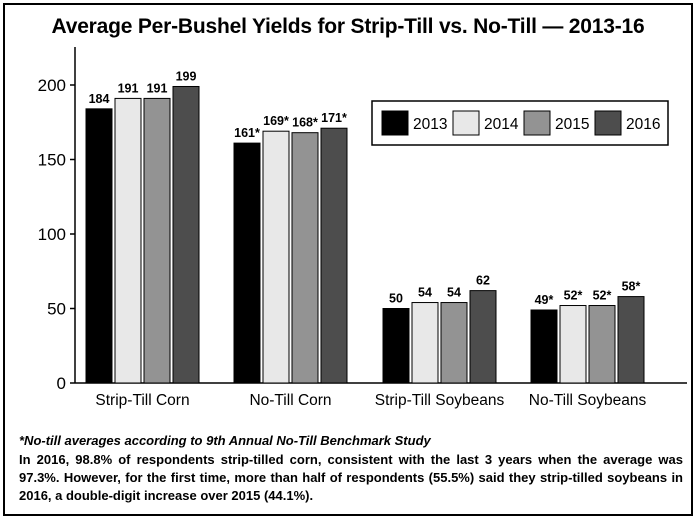 This screenshot has width=700, height=522. Describe the element at coordinates (588, 400) in the screenshot. I see `x-category-label: No-Till Soybeans` at that location.